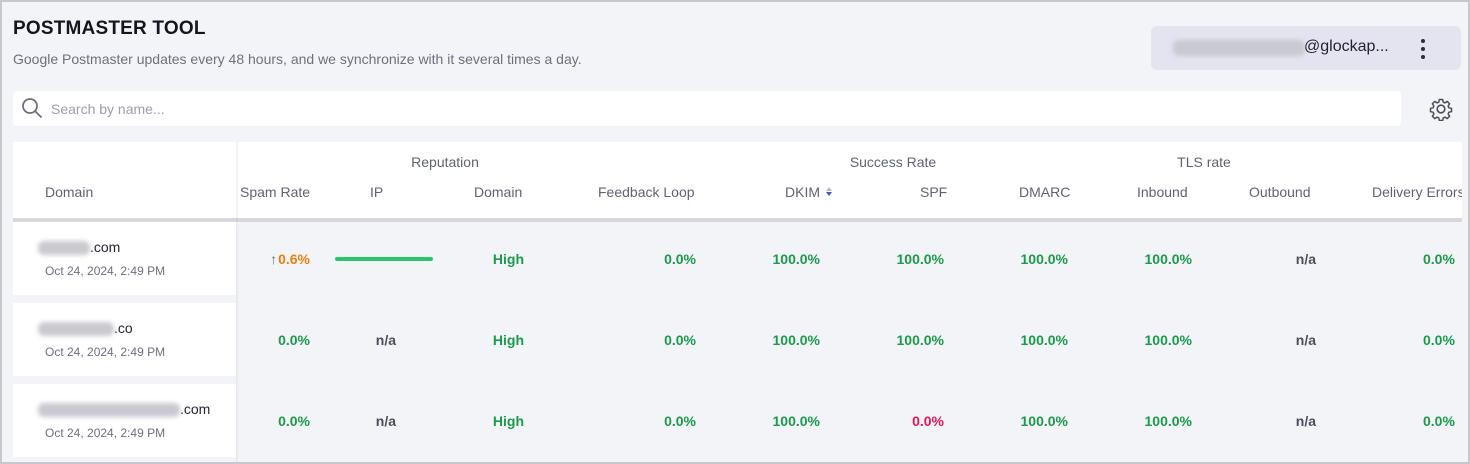  Describe the element at coordinates (445, 162) in the screenshot. I see `group-reputation: Reputation` at that location.